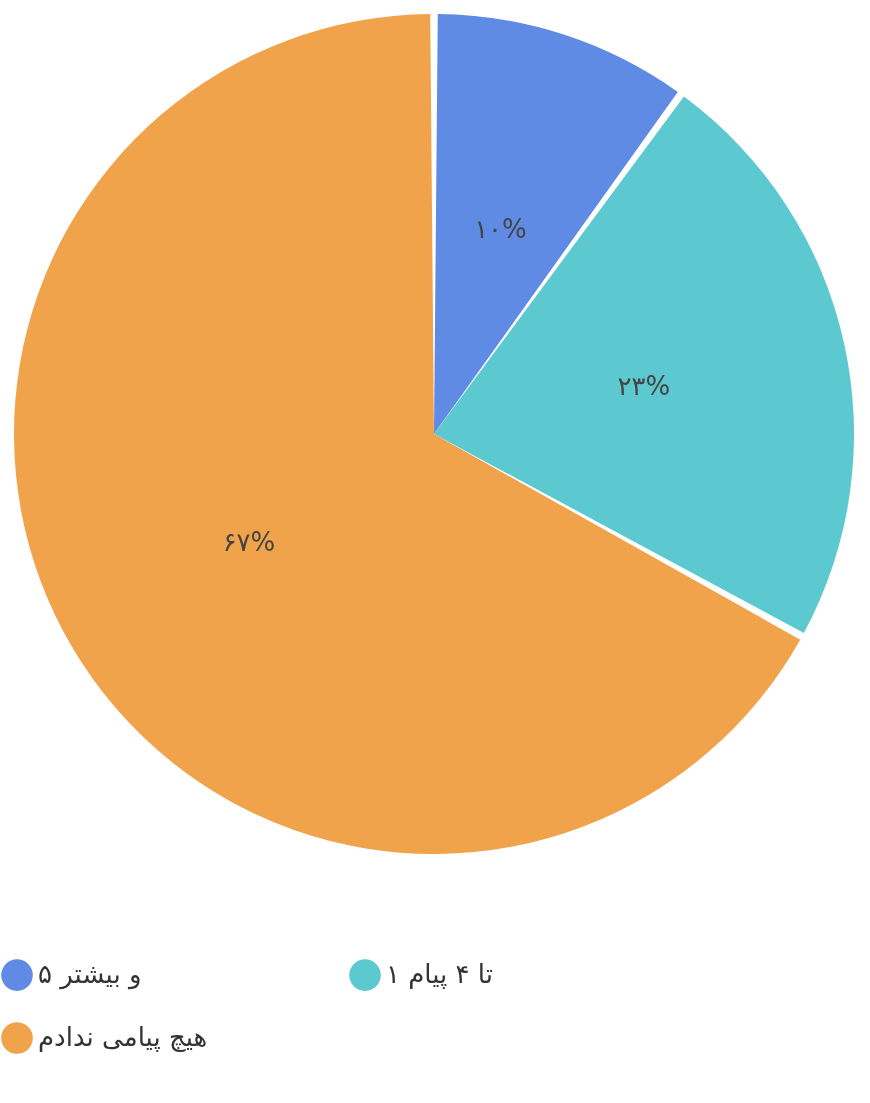 The width and height of the screenshot is (870, 1103). Describe the element at coordinates (249, 542) in the screenshot. I see `data-label: ۶۷%` at that location.